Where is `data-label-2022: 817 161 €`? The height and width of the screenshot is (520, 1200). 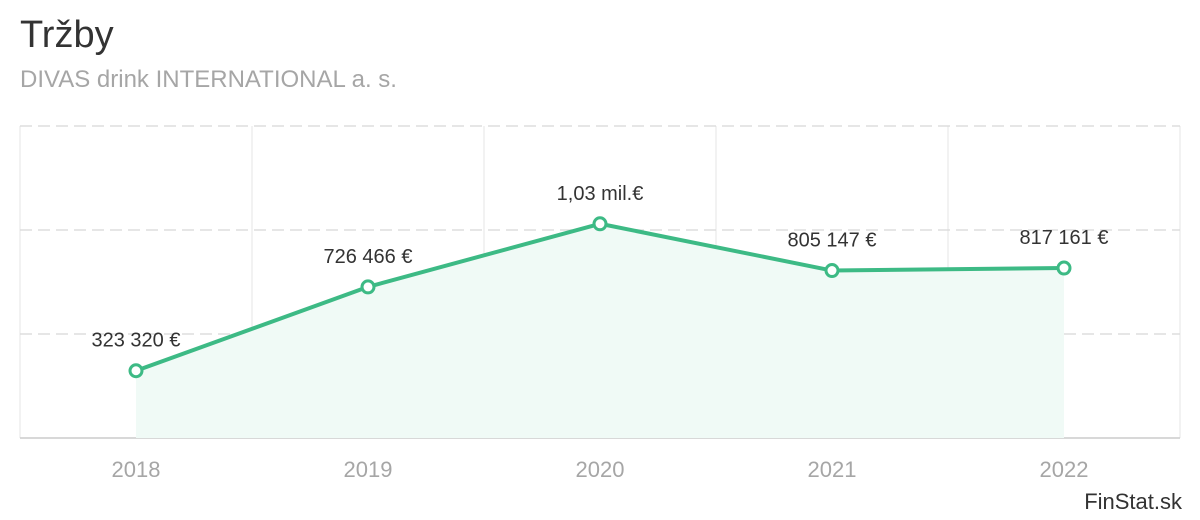 data-label-2022: 817 161 € is located at coordinates (1064, 238).